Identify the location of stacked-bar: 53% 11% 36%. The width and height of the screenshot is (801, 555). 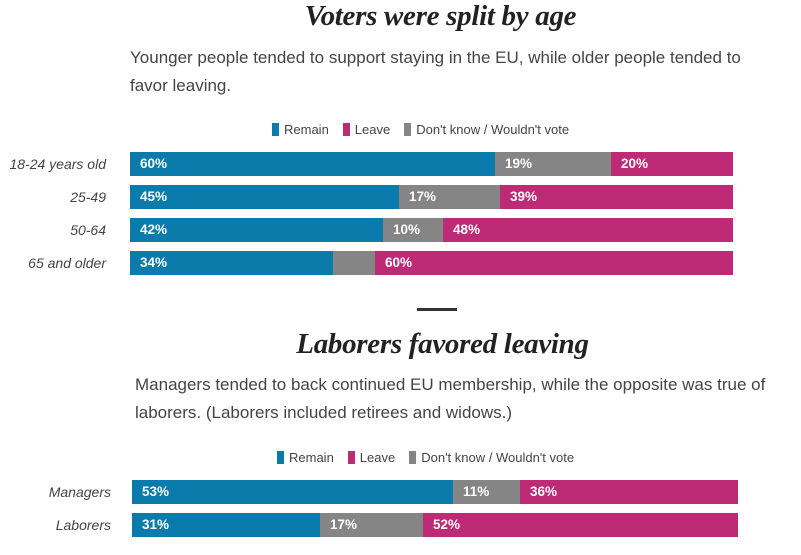
(435, 492).